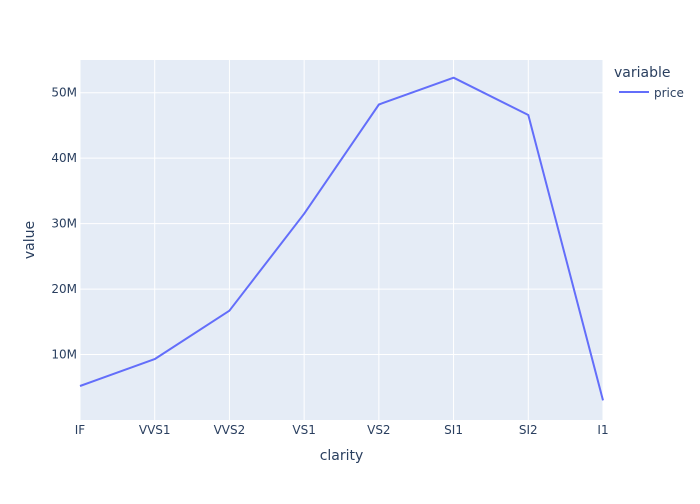  Describe the element at coordinates (642, 73) in the screenshot. I see `legend-title: variable` at that location.